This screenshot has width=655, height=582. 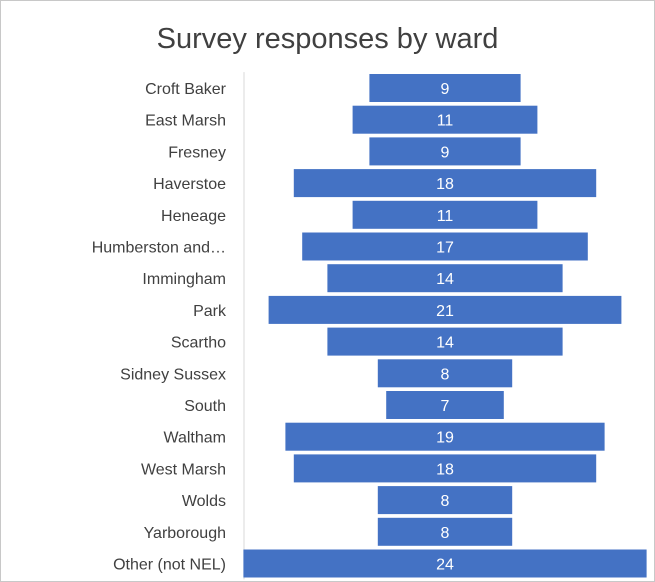 What do you see at coordinates (186, 89) in the screenshot?
I see `category-label: Croft Baker` at bounding box center [186, 89].